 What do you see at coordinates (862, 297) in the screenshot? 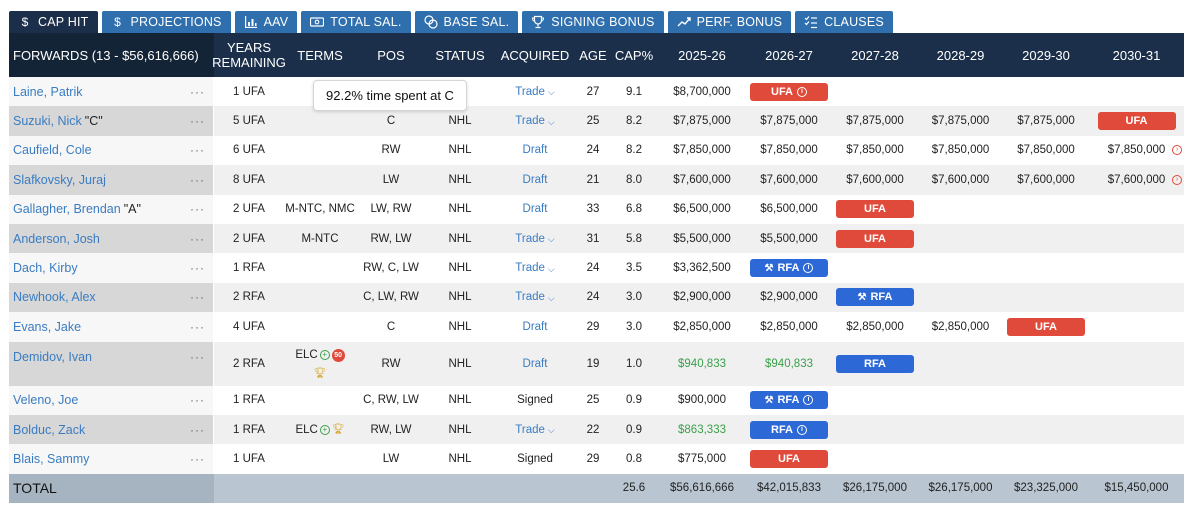
I see `gavel-icon: ⚒` at bounding box center [862, 297].